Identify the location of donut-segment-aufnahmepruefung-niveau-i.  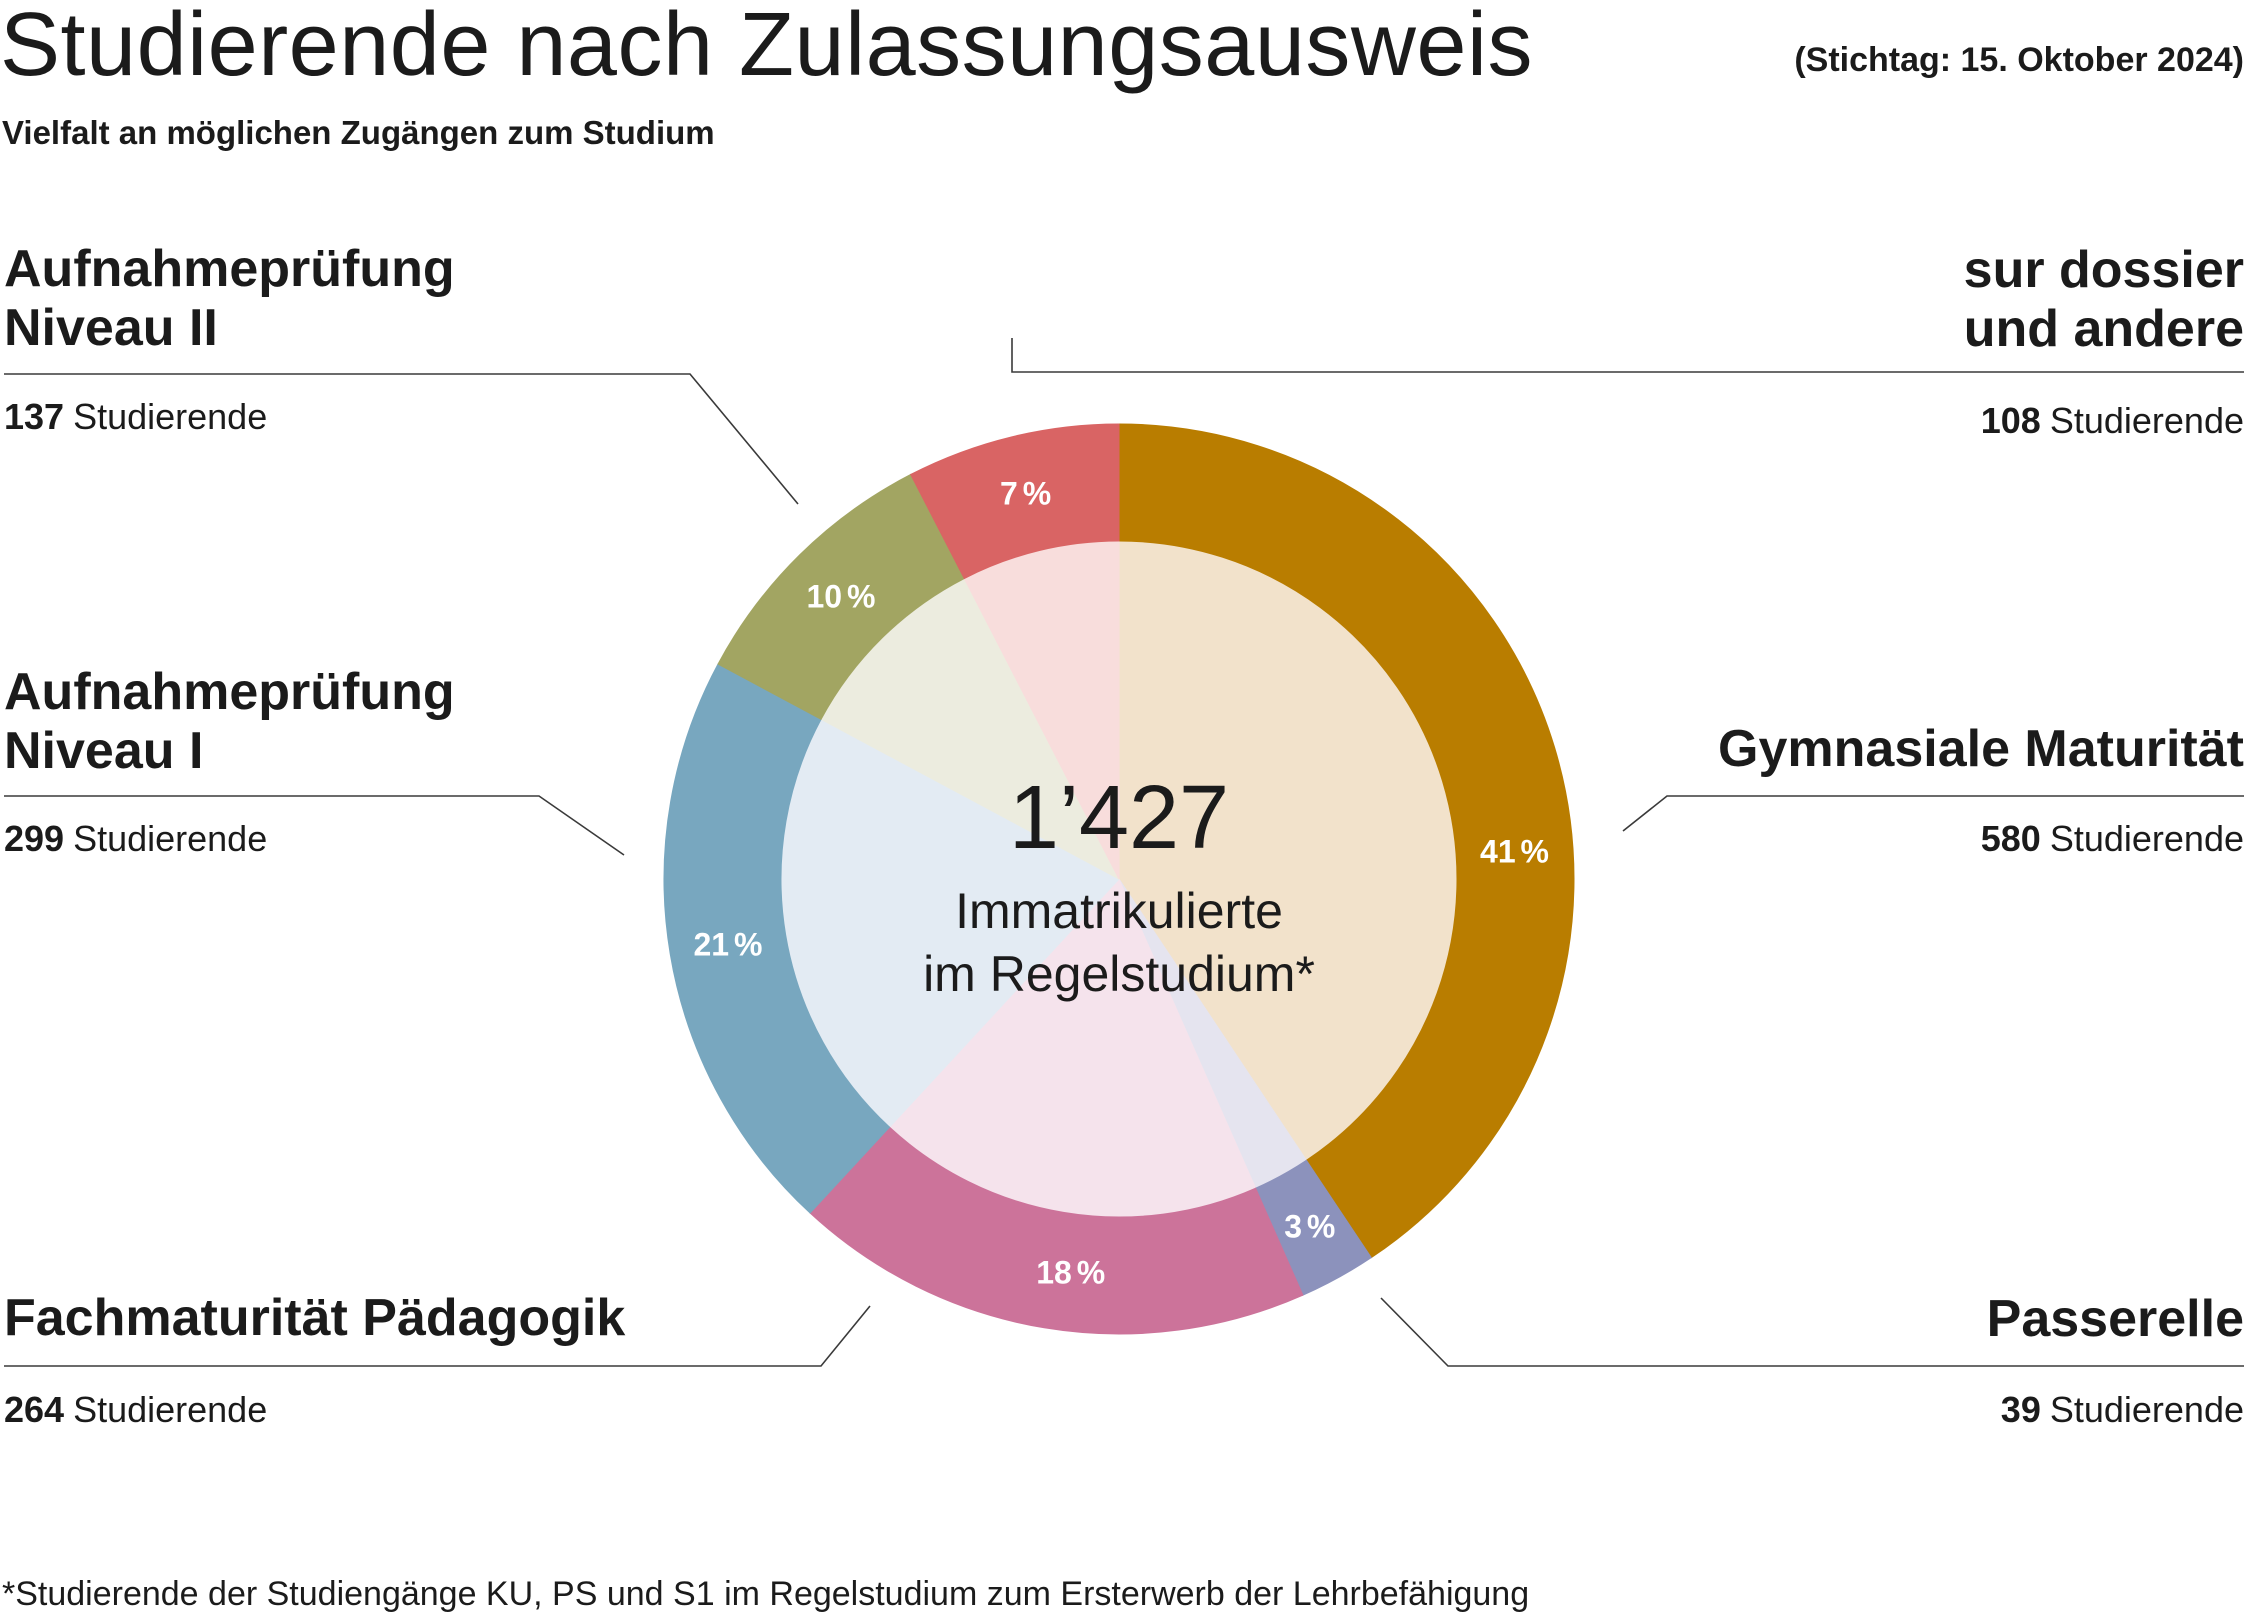
(777, 938).